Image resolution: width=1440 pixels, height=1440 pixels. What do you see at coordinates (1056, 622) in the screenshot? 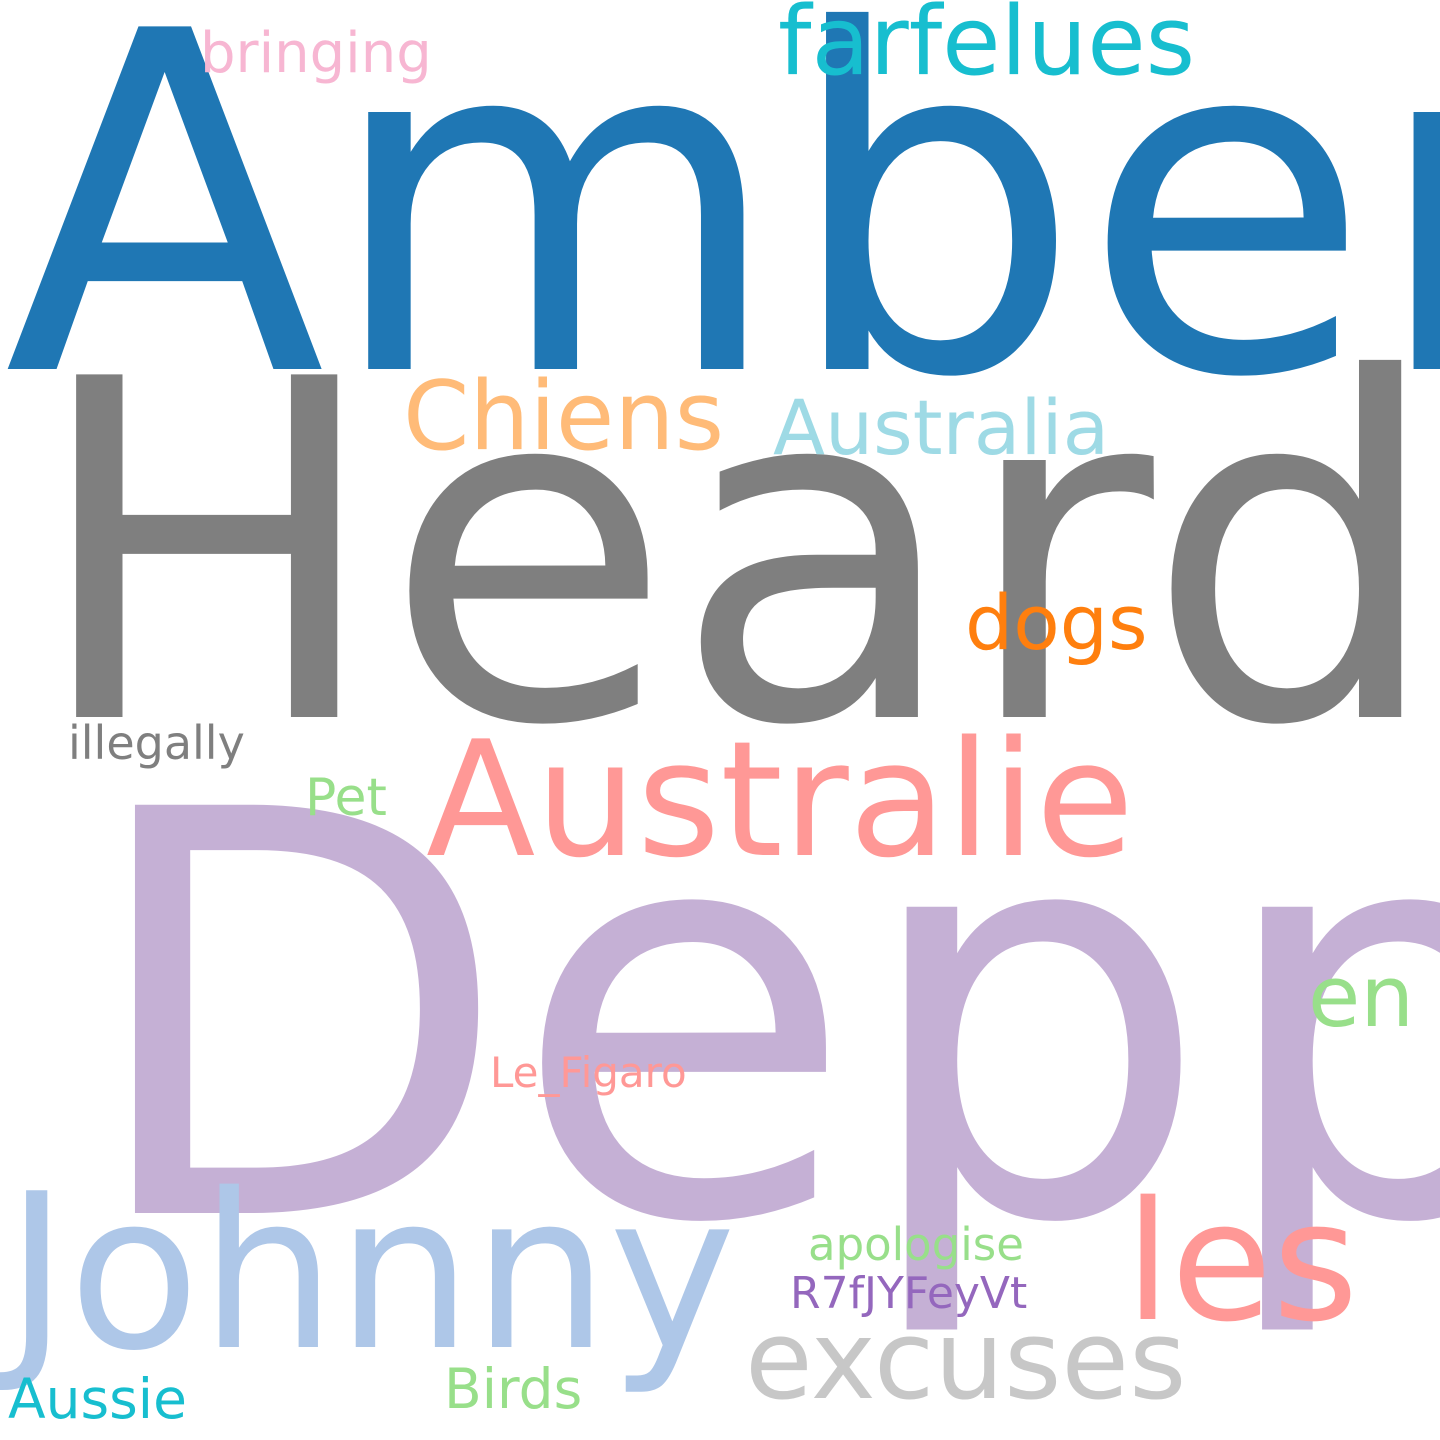
I see `word-dogs: dogs` at bounding box center [1056, 622].